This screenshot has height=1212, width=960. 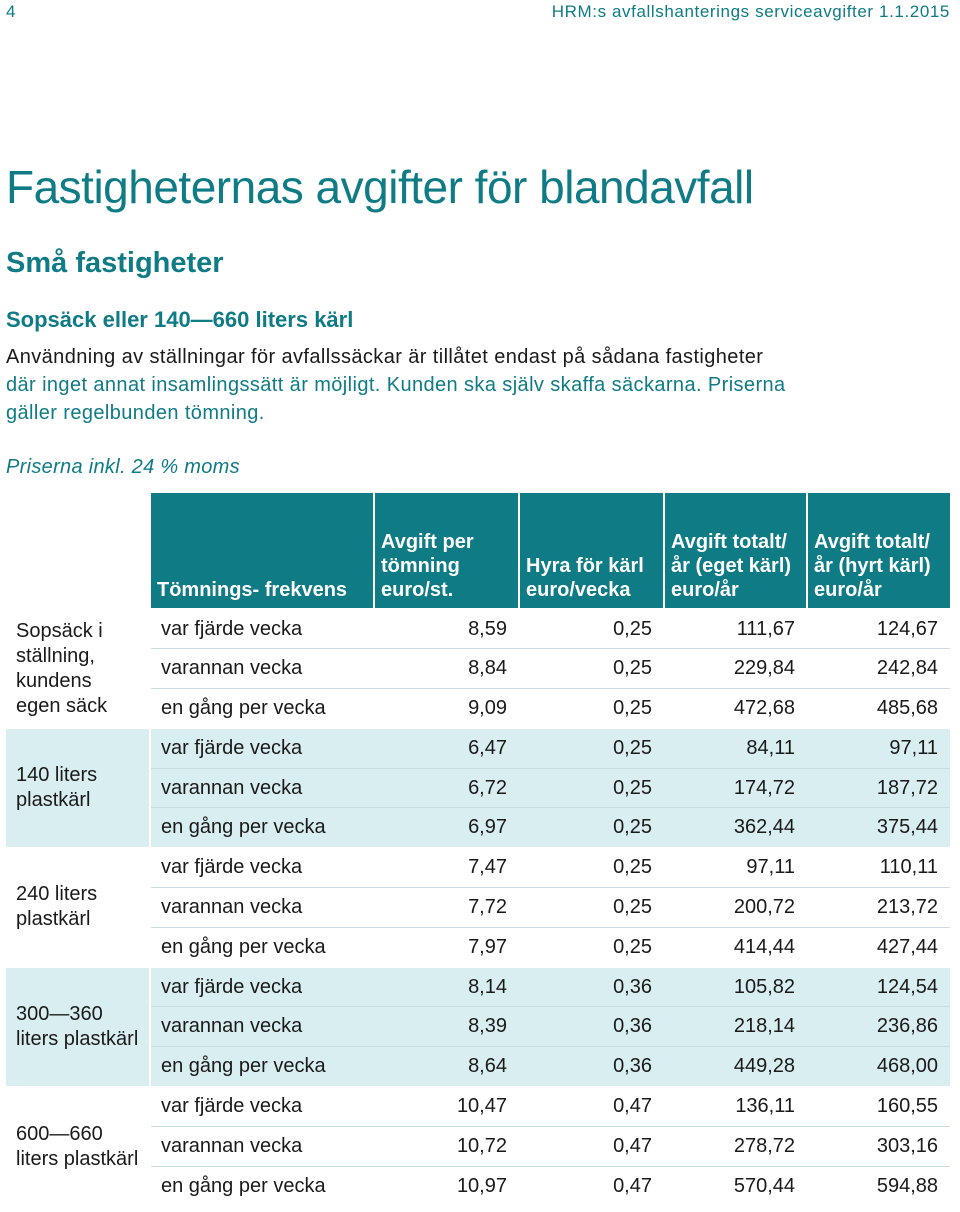 I want to click on total-own-cell: 97,11, so click(x=735, y=867).